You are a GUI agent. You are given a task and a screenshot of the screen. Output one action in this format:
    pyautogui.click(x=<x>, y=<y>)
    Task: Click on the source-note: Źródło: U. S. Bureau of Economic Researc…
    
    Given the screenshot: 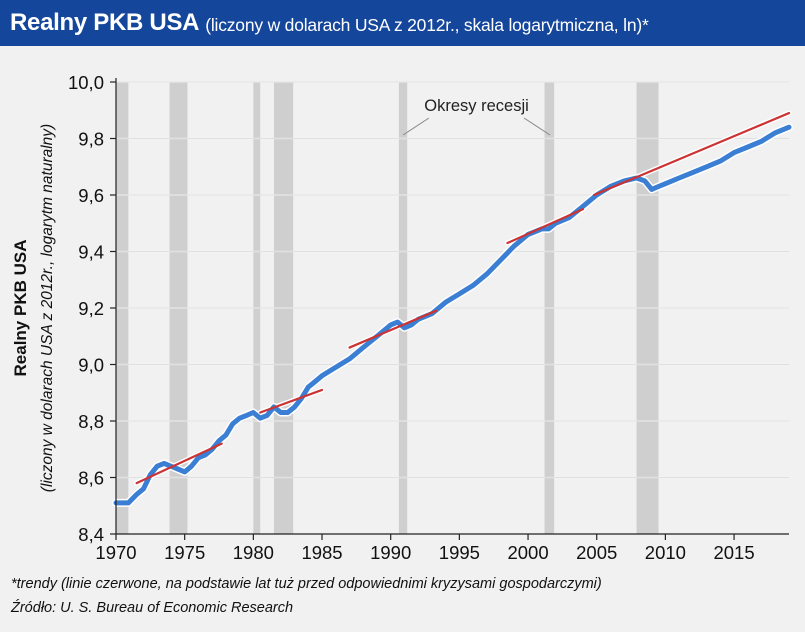 What is the action you would take?
    pyautogui.click(x=152, y=608)
    